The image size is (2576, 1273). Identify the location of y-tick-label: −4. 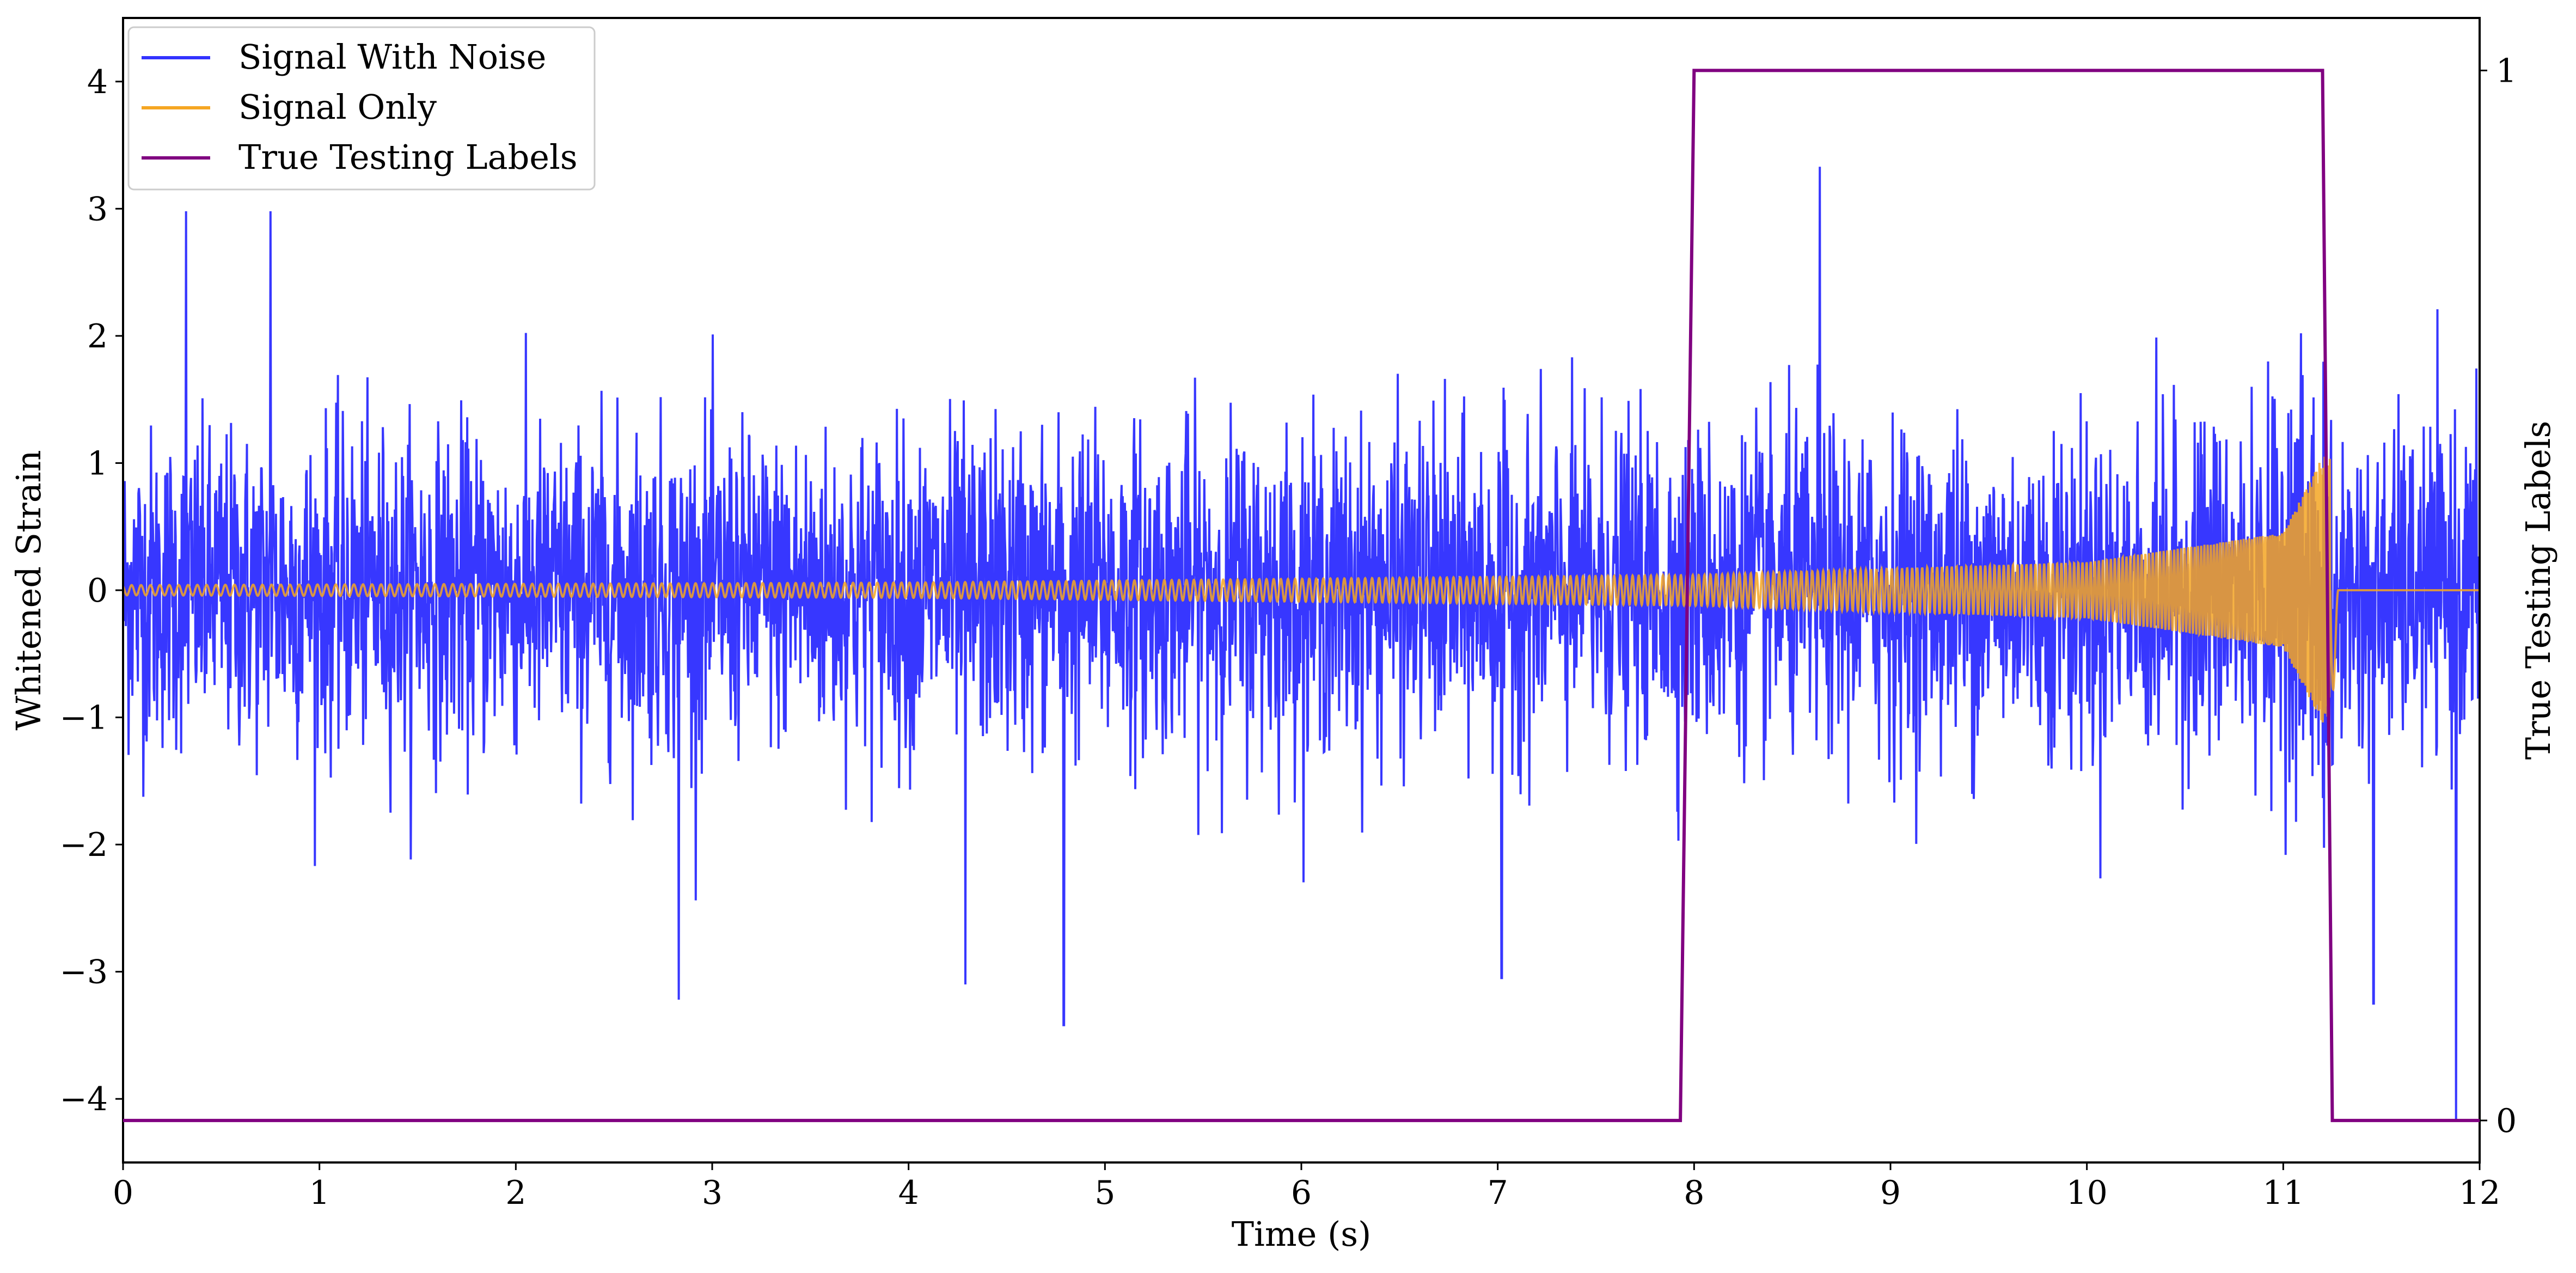
(84, 1099).